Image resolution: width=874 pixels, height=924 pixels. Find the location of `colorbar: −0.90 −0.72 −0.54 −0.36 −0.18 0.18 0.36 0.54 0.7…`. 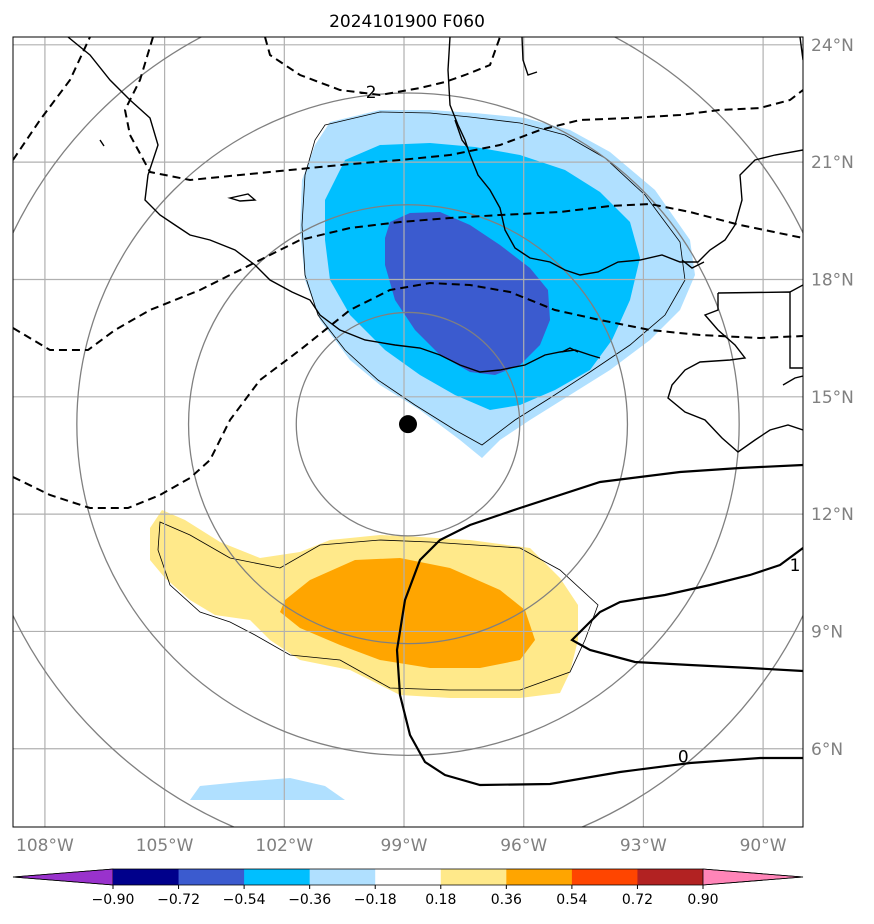

colorbar: −0.90 −0.72 −0.54 −0.36 −0.18 0.18 0.36 0.54 0.7… is located at coordinates (408, 888).